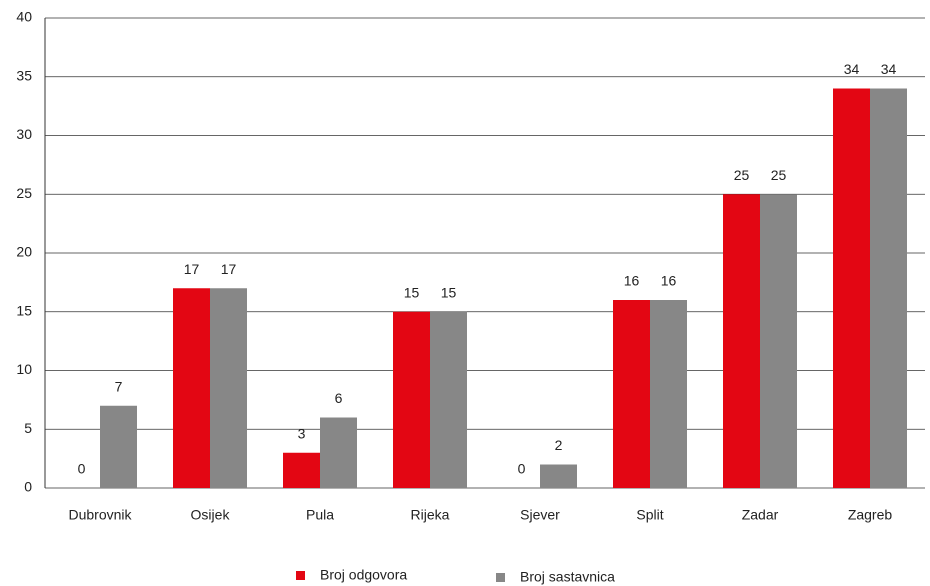 The height and width of the screenshot is (586, 930). What do you see at coordinates (24, 75) in the screenshot?
I see `y-tick-label: 35` at bounding box center [24, 75].